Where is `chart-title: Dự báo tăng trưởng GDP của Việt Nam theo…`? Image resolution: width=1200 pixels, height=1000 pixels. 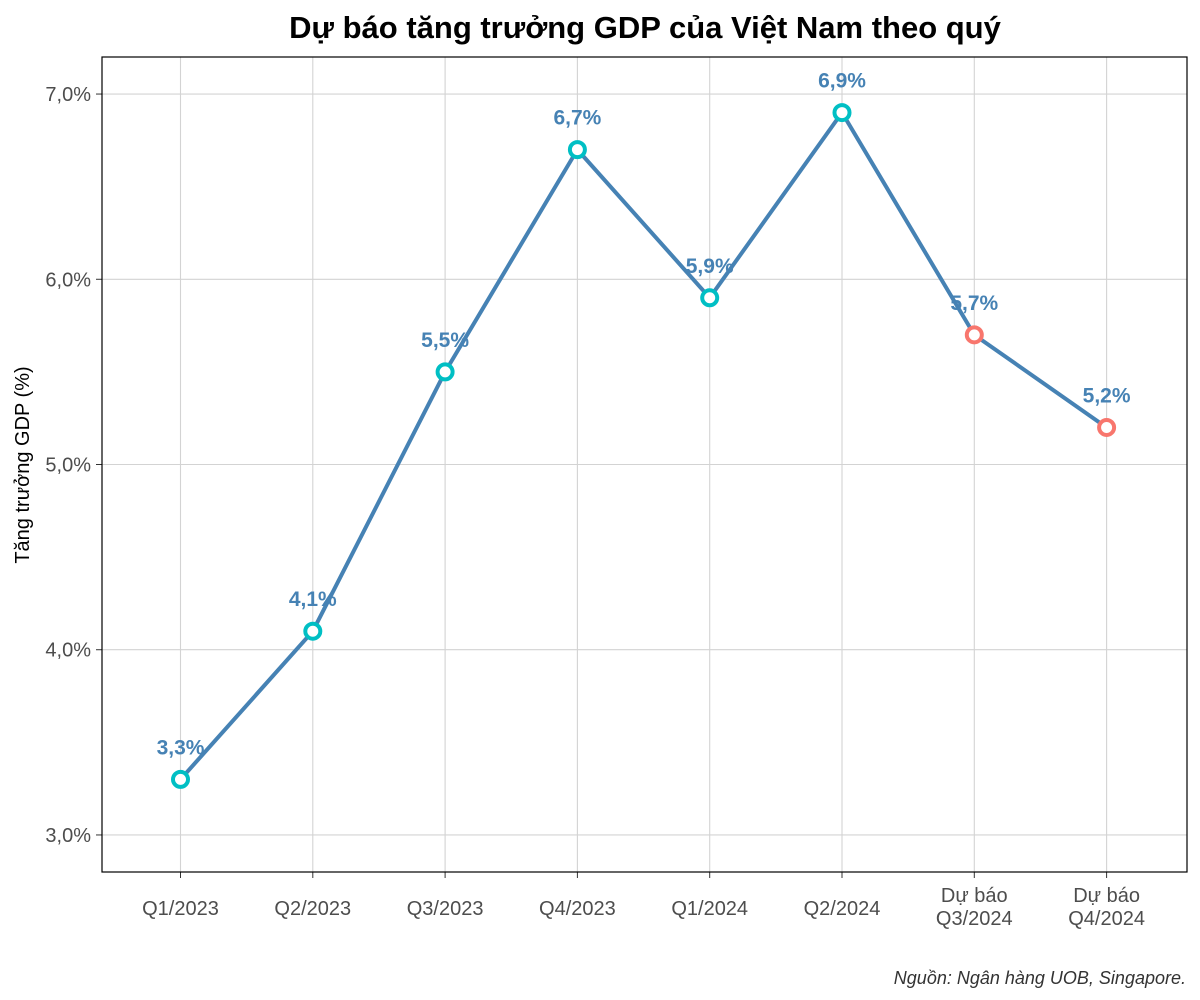 chart-title: Dự báo tăng trưởng GDP của Việt Nam theo… is located at coordinates (645, 27).